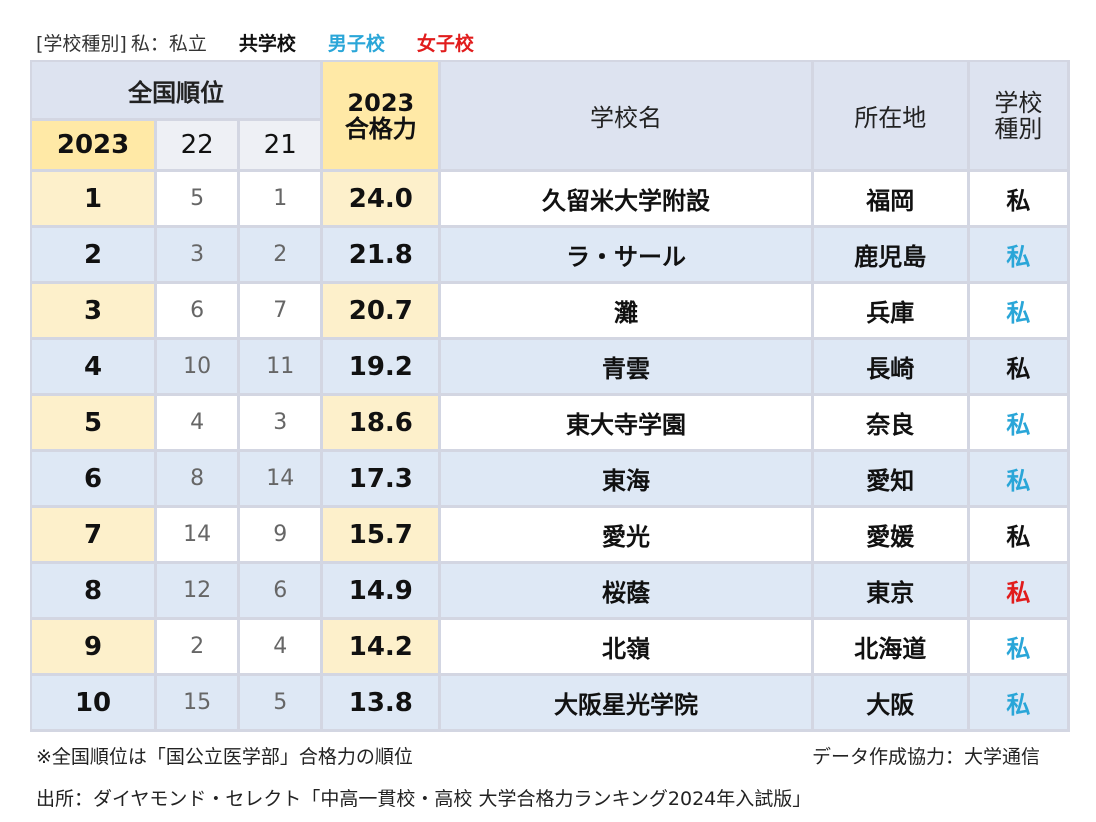 The image size is (1096, 822). Describe the element at coordinates (199, 536) in the screenshot. I see `rank-22: 14` at that location.